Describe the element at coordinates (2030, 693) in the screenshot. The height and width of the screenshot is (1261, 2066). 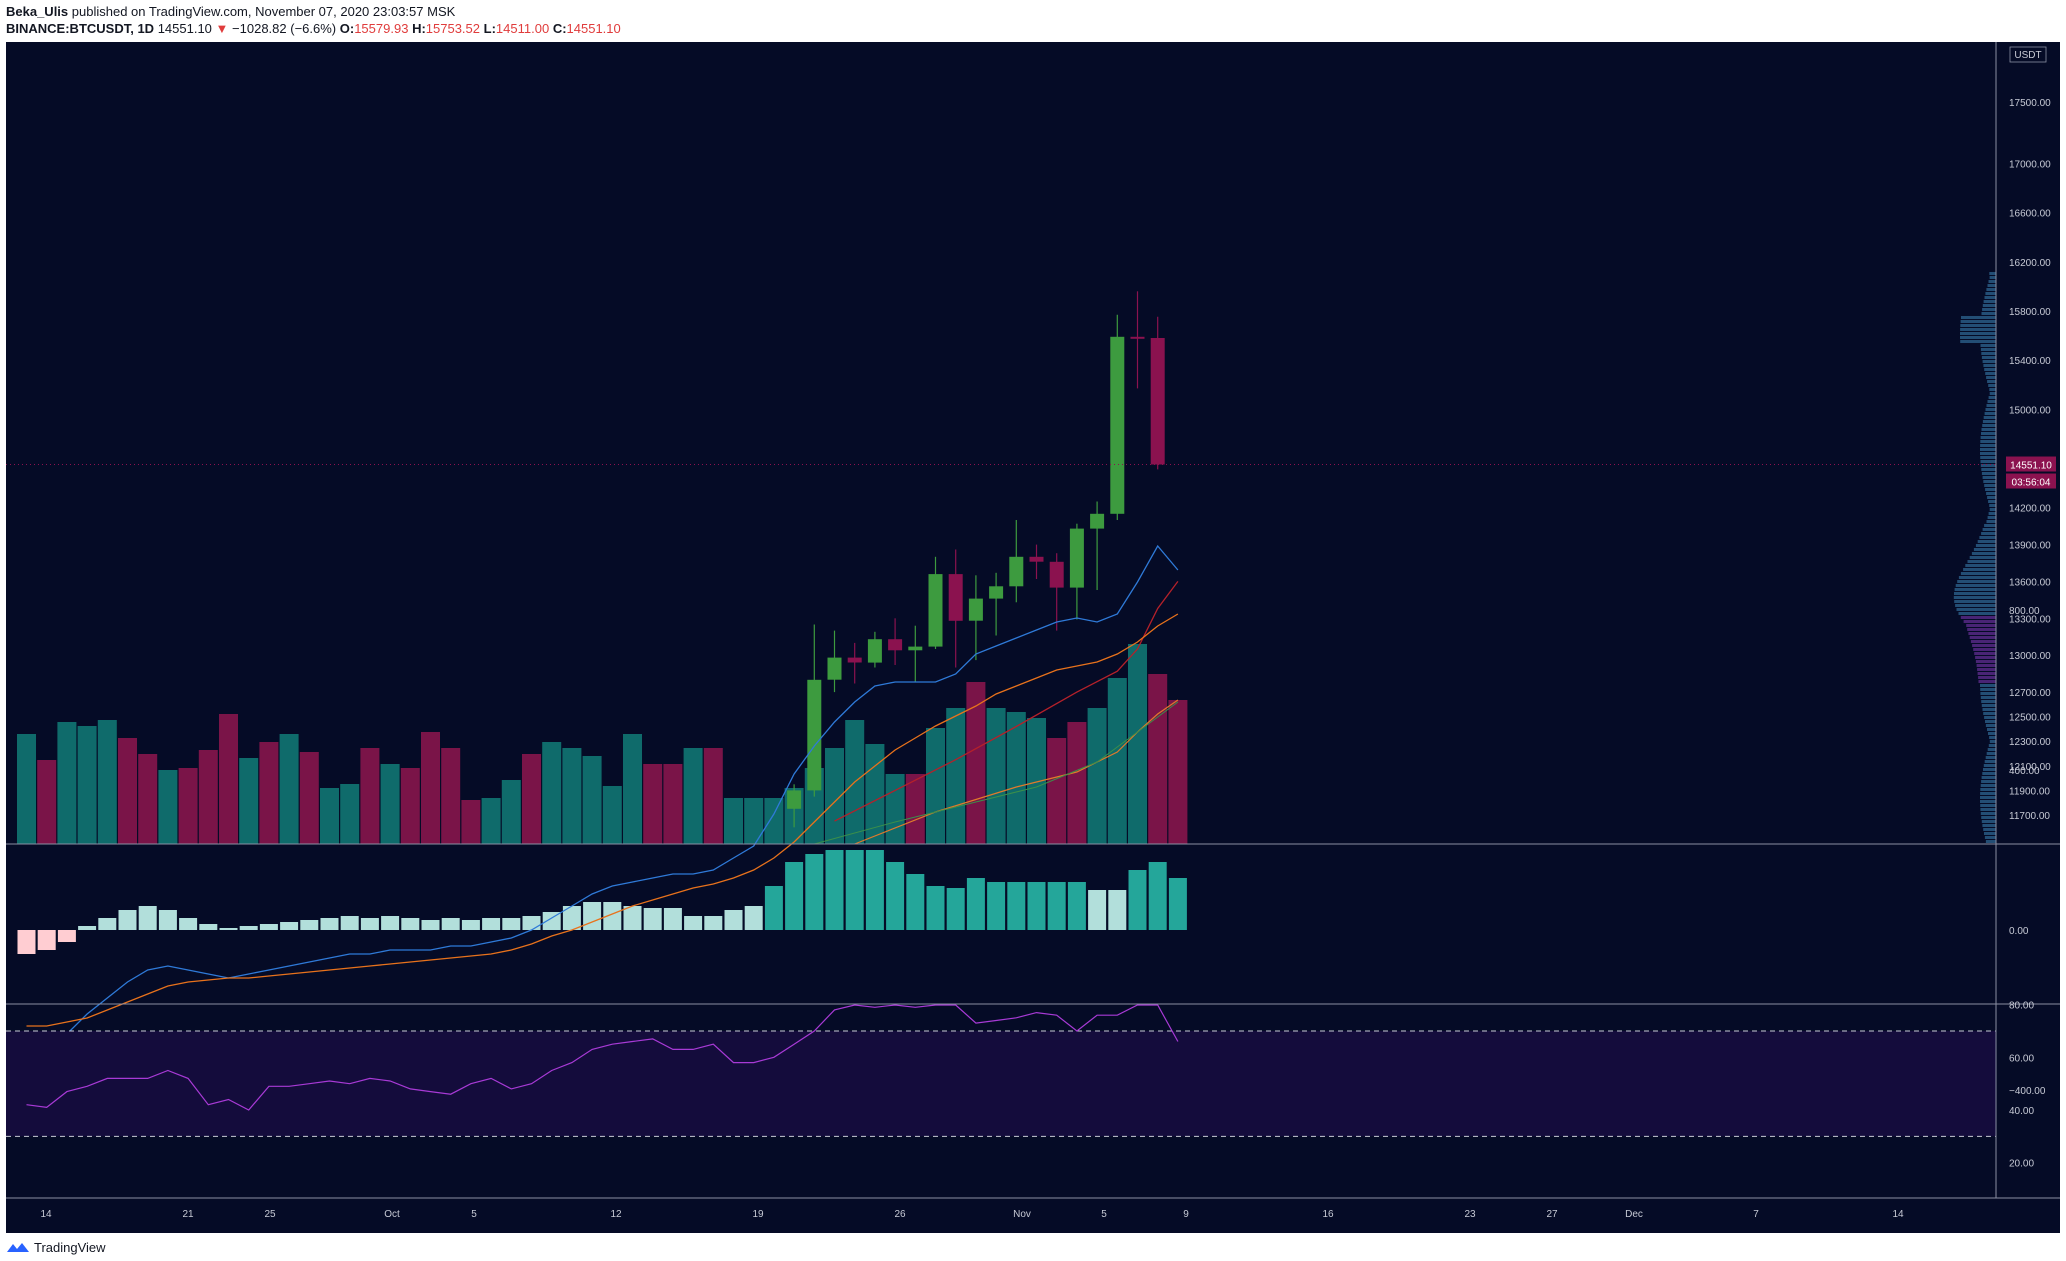
I see `price-tick-label: 12700.00` at that location.